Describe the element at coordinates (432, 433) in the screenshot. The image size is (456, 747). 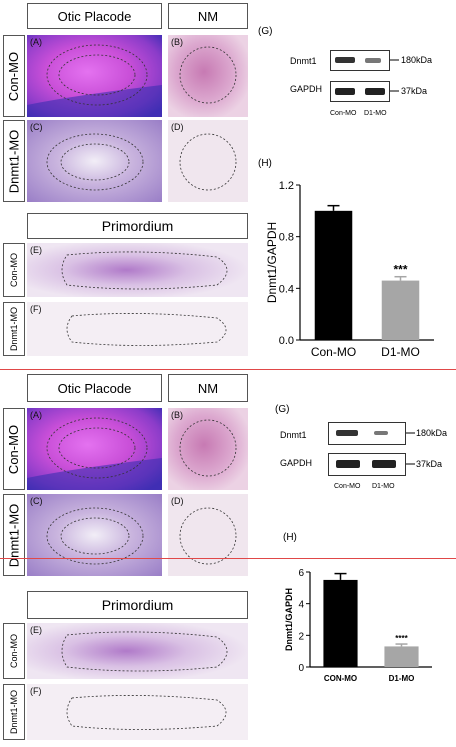
I see `kda-180-2: 180kDa` at that location.